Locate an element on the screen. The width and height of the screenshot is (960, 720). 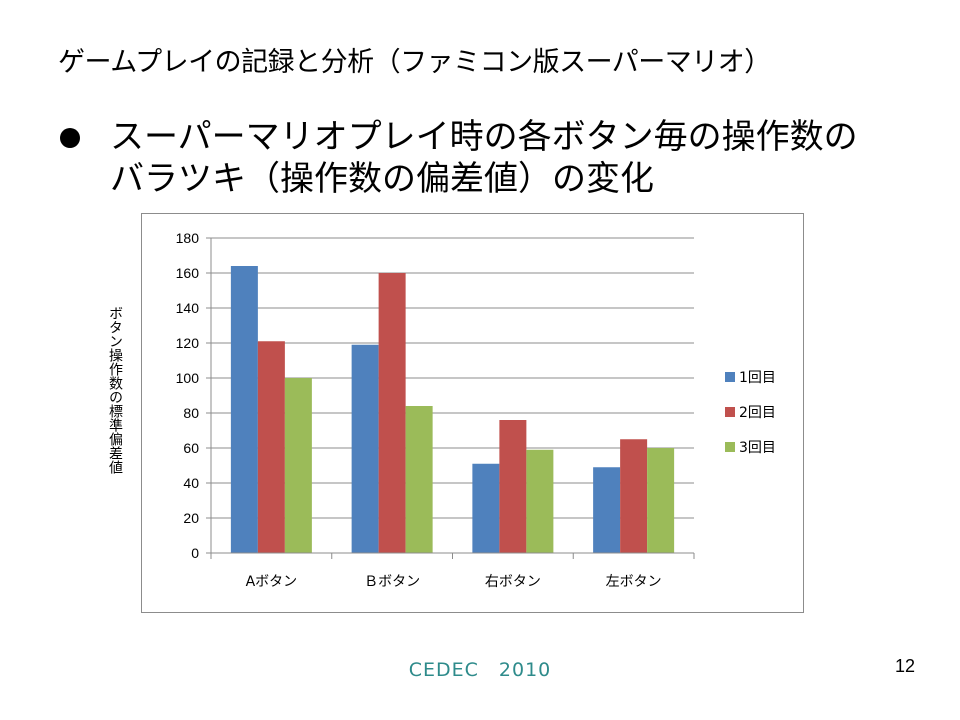
x-tick-label: Ｂボタン is located at coordinates (392, 582).